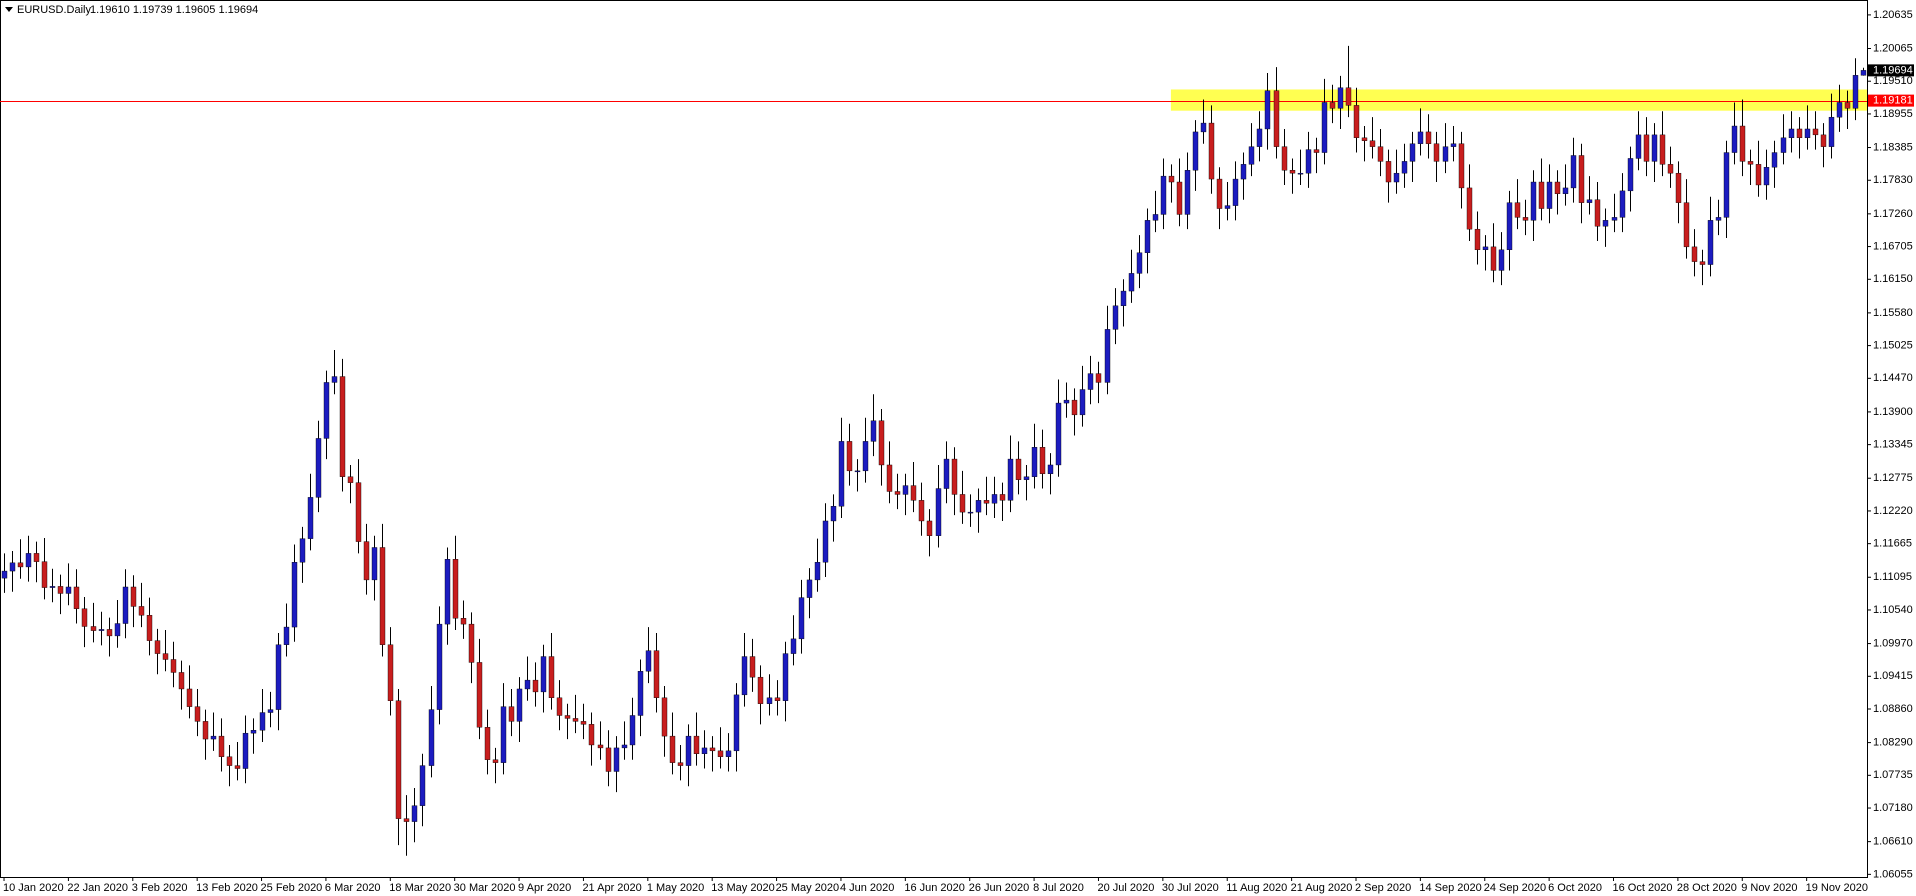 The height and width of the screenshot is (896, 1916). Describe the element at coordinates (1893, 808) in the screenshot. I see `y-tick-label: 1.07180` at that location.